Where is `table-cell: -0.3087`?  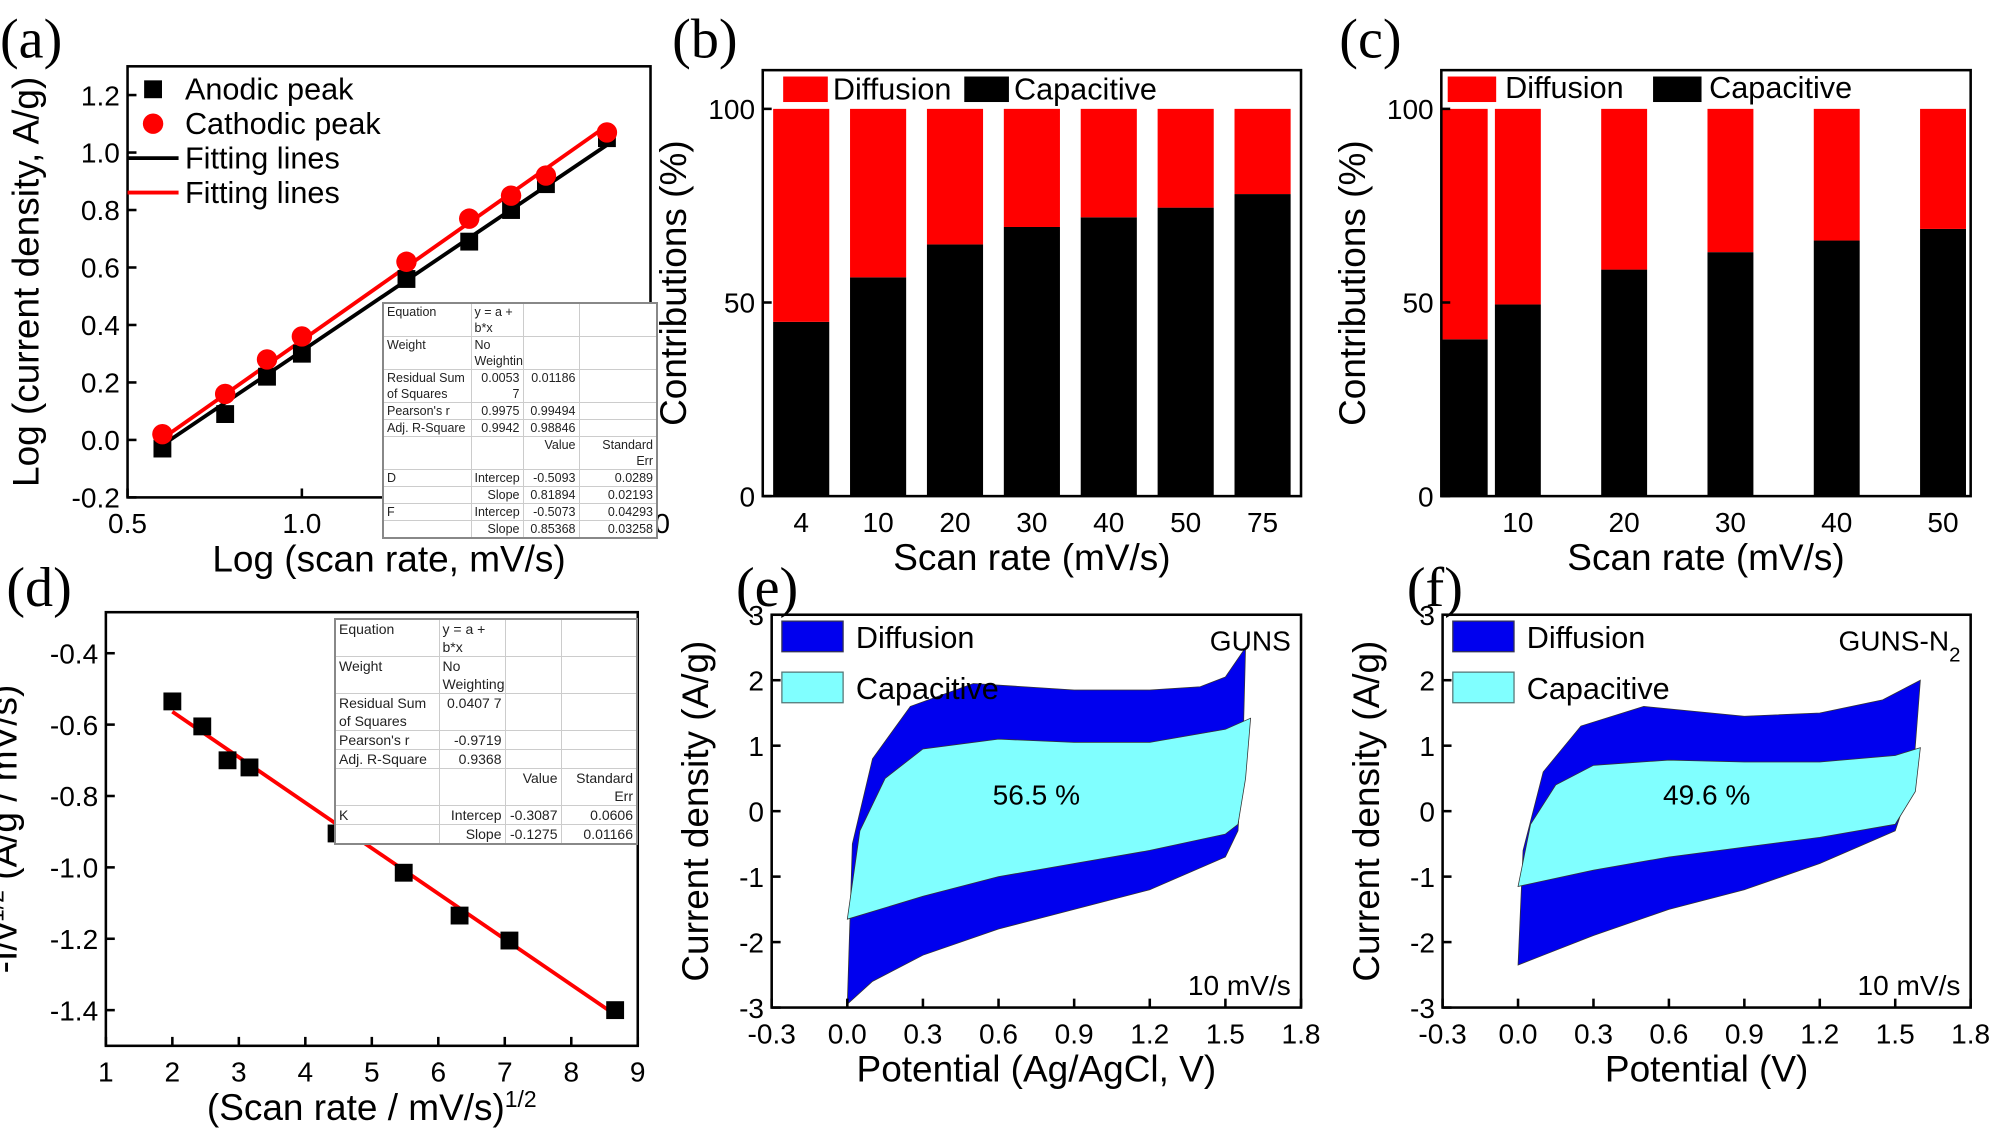
table-cell: -0.3087 is located at coordinates (533, 815).